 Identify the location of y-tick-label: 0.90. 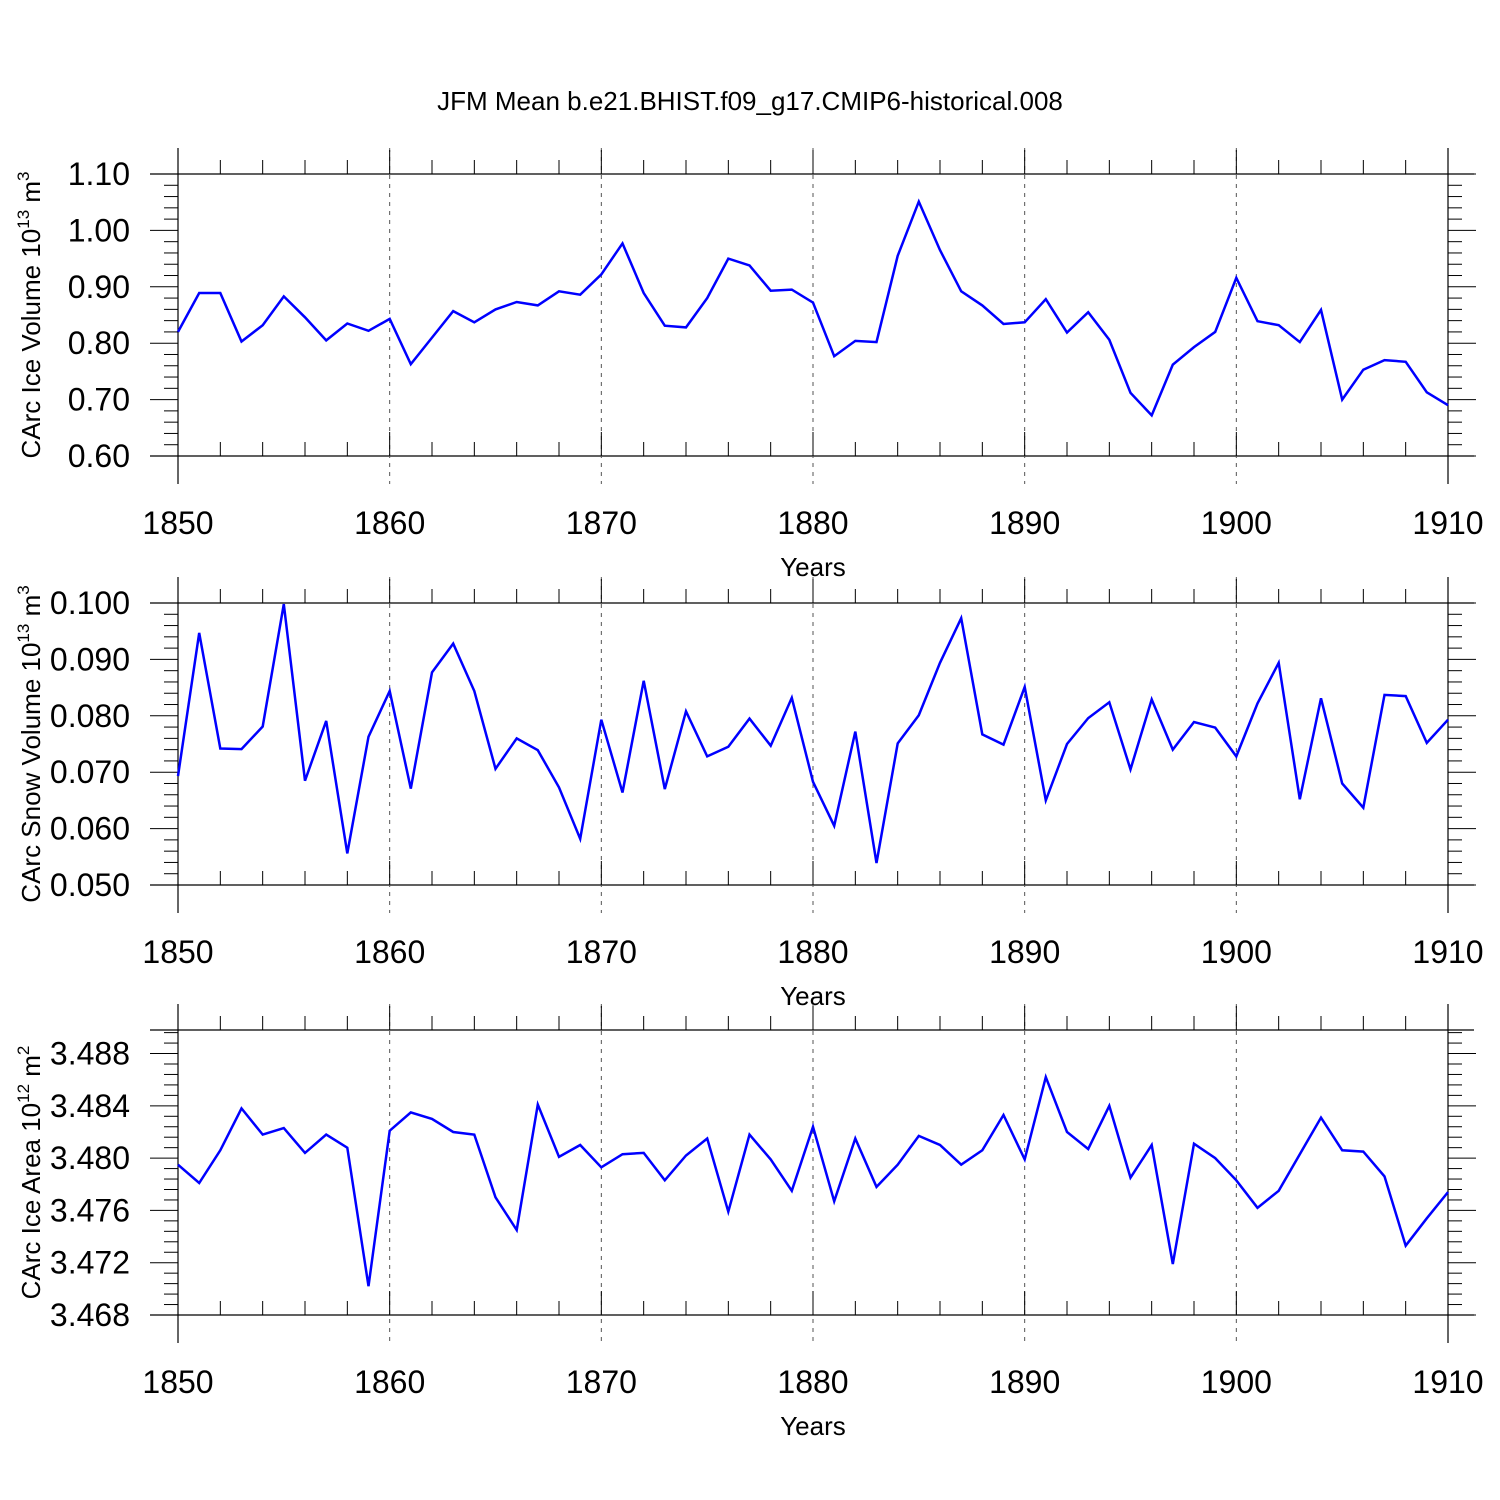
(99, 287).